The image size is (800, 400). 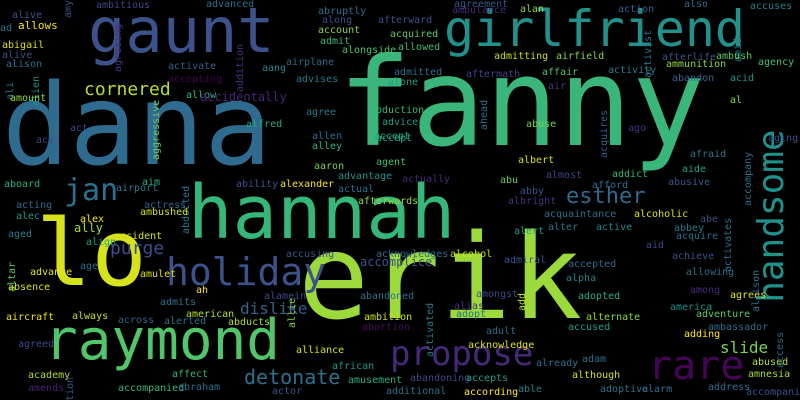 What do you see at coordinates (412, 254) in the screenshot?
I see `cloud-word: acknowledges` at bounding box center [412, 254].